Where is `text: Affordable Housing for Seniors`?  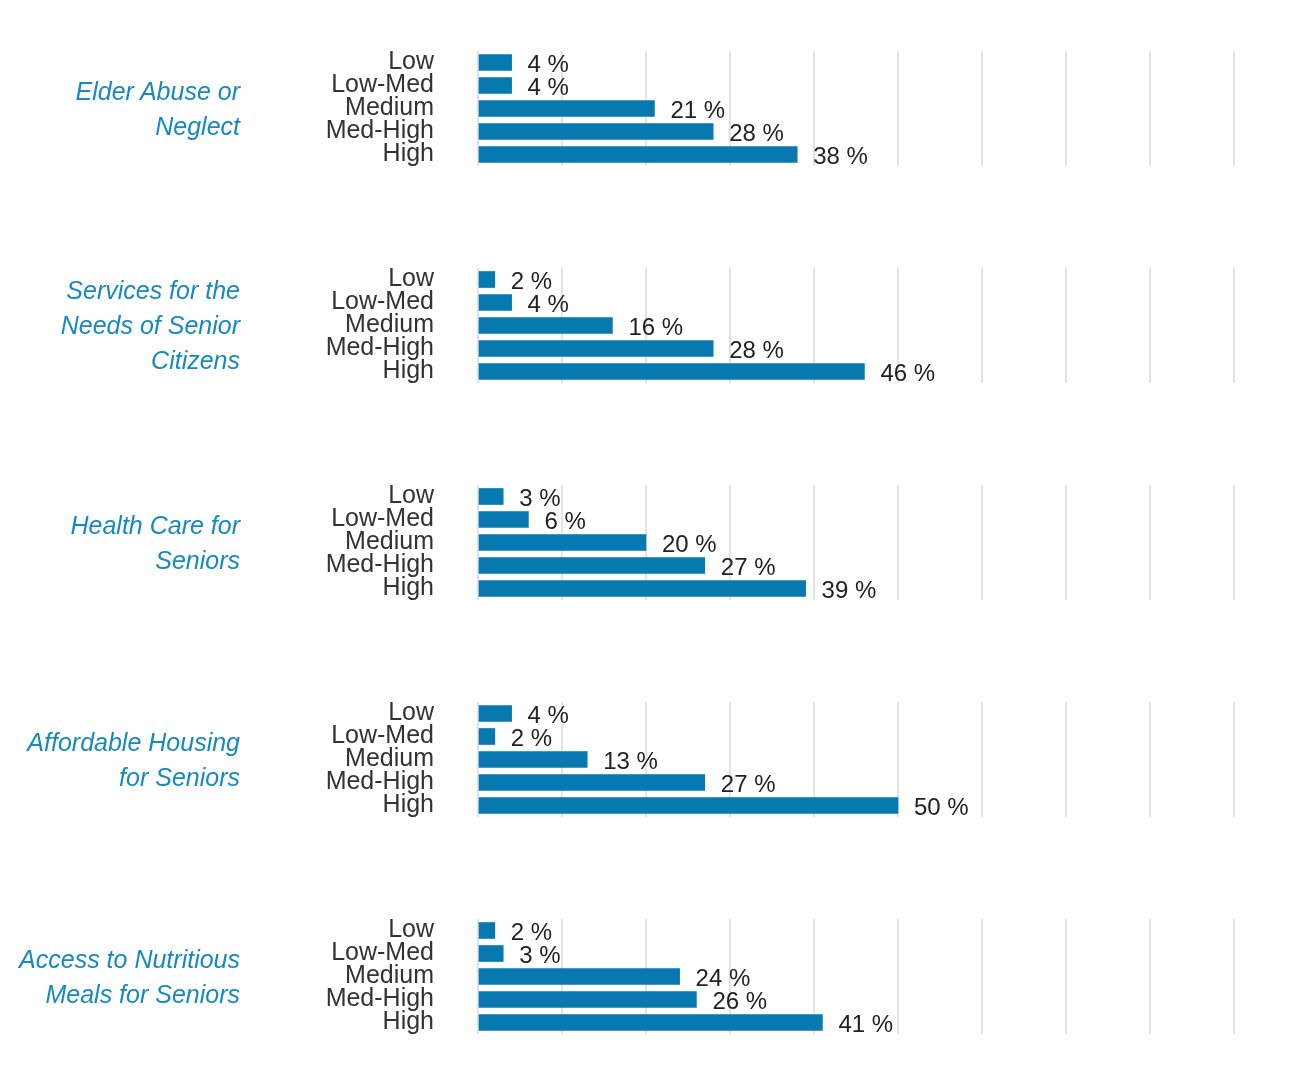
text: Affordable Housing for Seniors is located at coordinates (133, 759).